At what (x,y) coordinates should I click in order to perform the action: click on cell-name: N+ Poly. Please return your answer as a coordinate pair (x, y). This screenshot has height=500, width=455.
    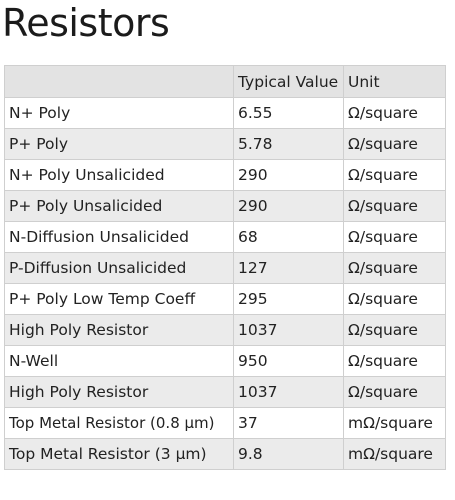
    Looking at the image, I should click on (119, 113).